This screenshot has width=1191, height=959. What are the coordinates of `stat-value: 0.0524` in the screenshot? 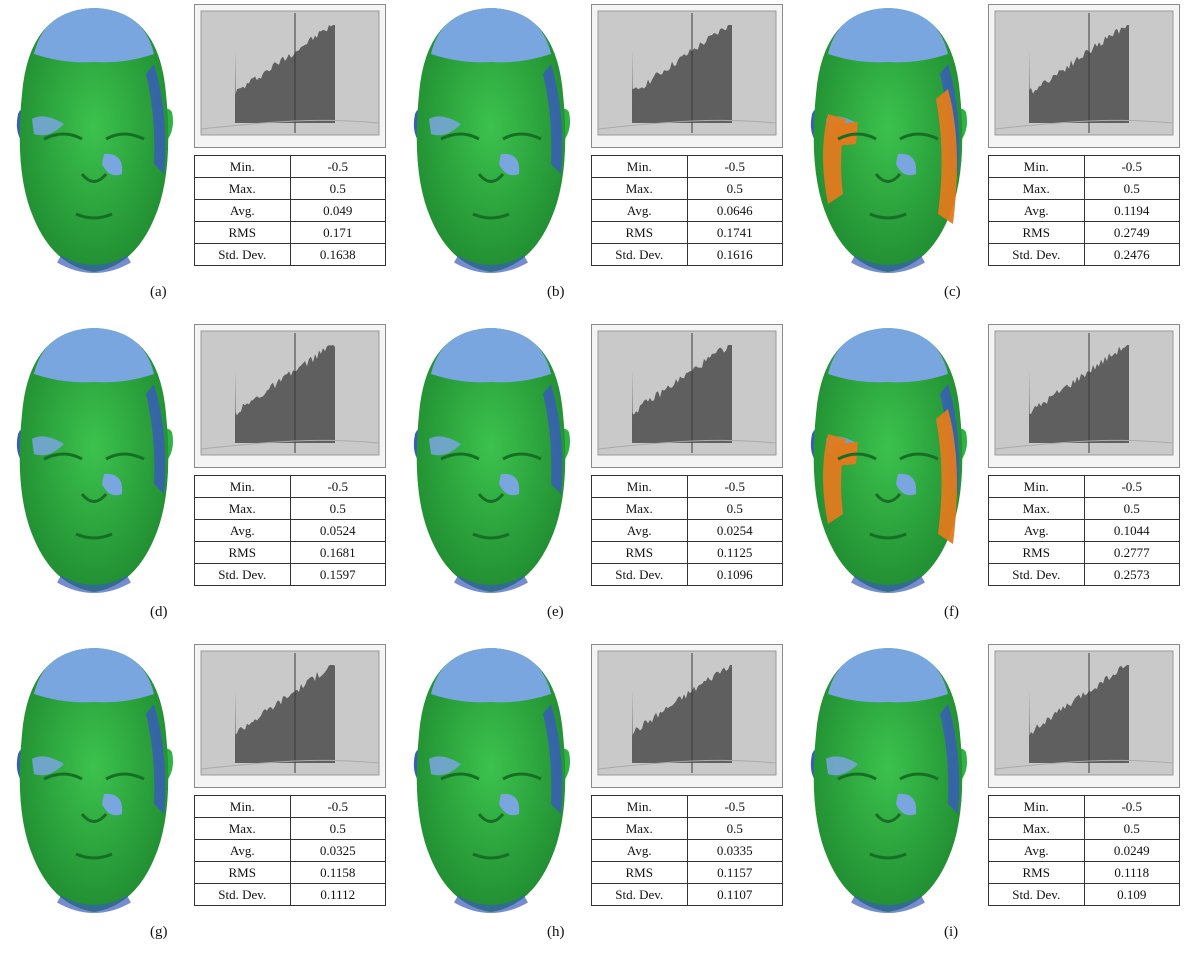 It's located at (337, 530).